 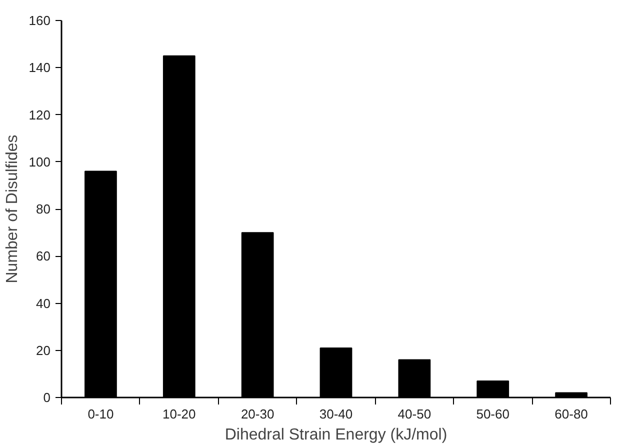 What do you see at coordinates (43, 350) in the screenshot?
I see `y-tick-label: 20` at bounding box center [43, 350].